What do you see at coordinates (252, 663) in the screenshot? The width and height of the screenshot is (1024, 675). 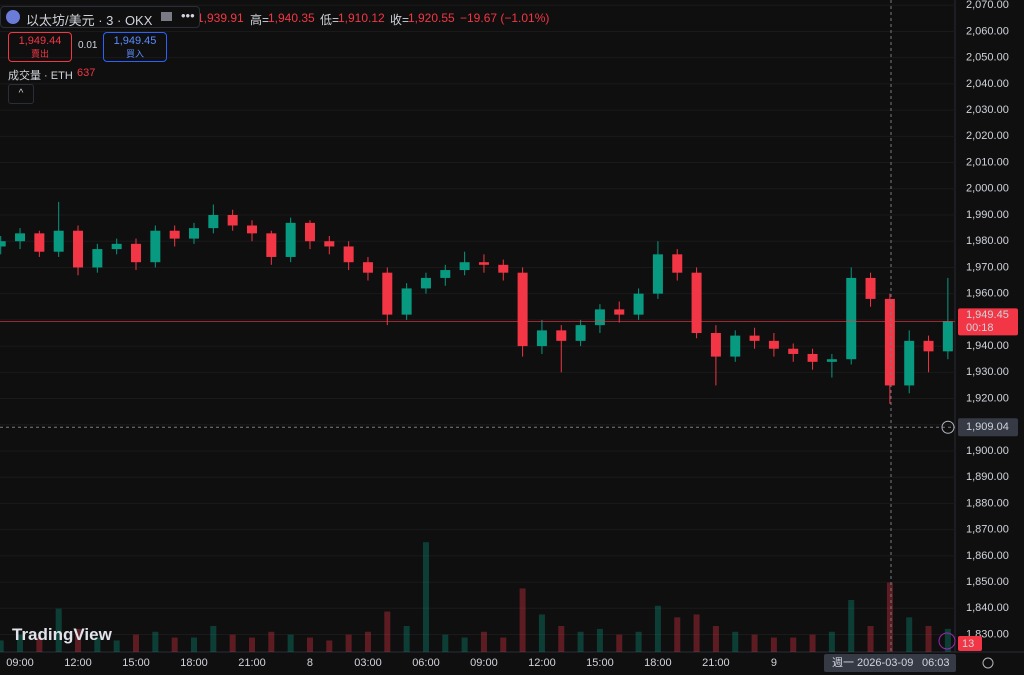 I see `x-tick-label: 21:00` at bounding box center [252, 663].